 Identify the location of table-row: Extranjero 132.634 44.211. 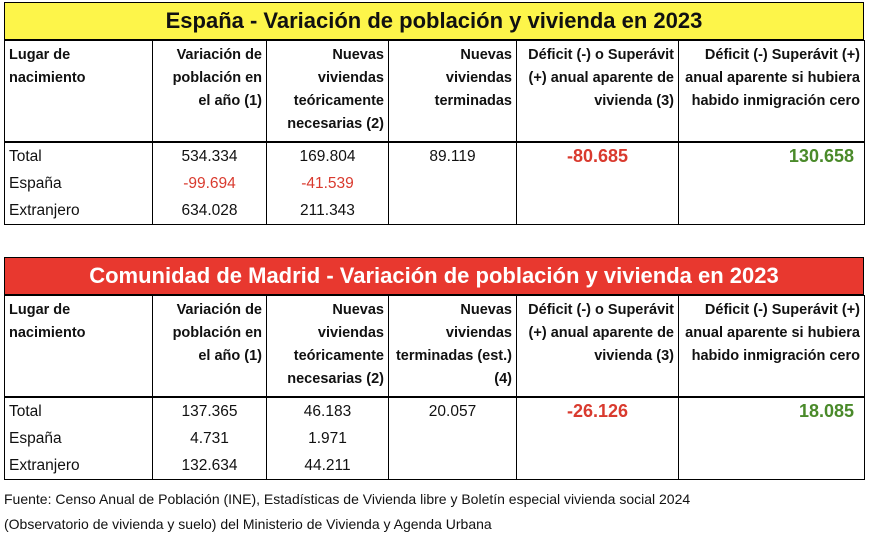
(434, 466).